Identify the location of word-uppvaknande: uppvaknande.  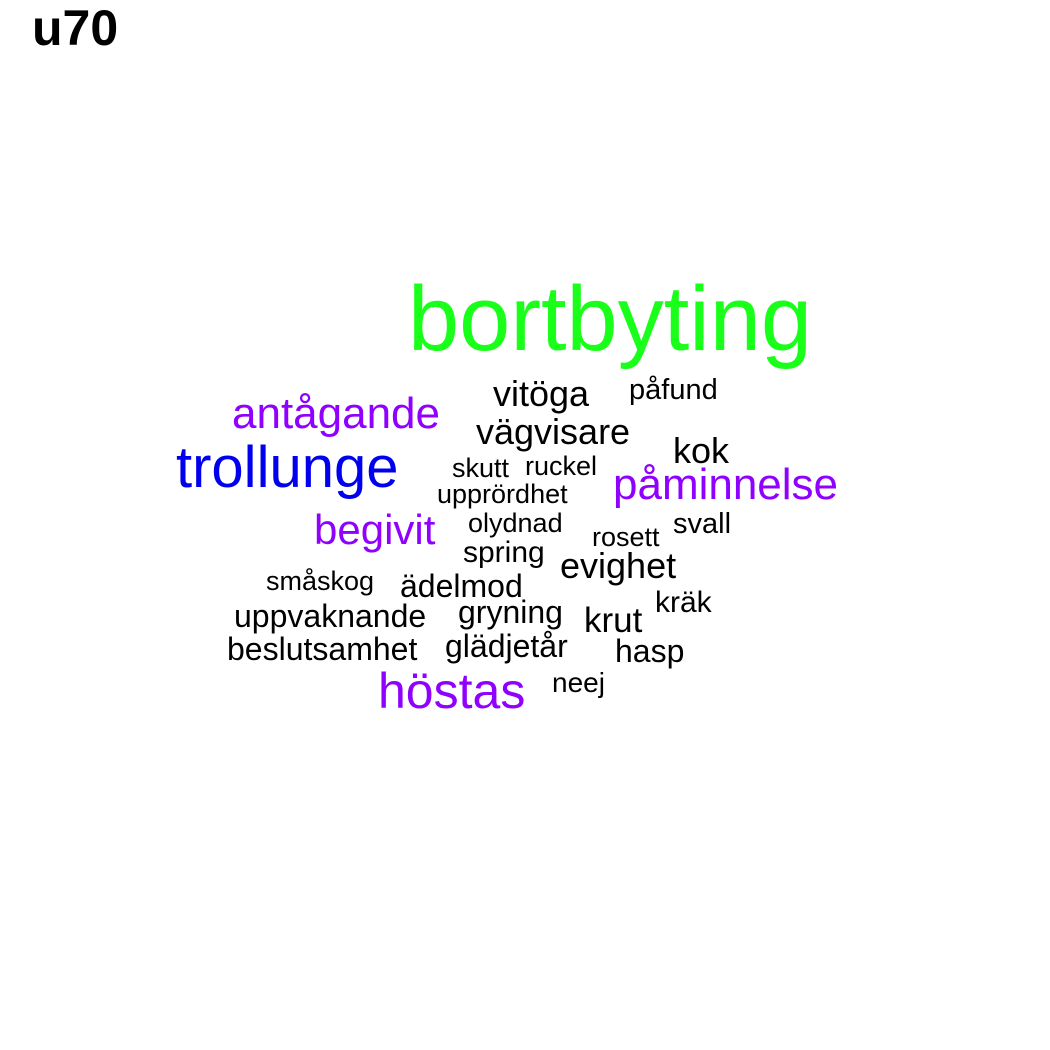
(330, 616).